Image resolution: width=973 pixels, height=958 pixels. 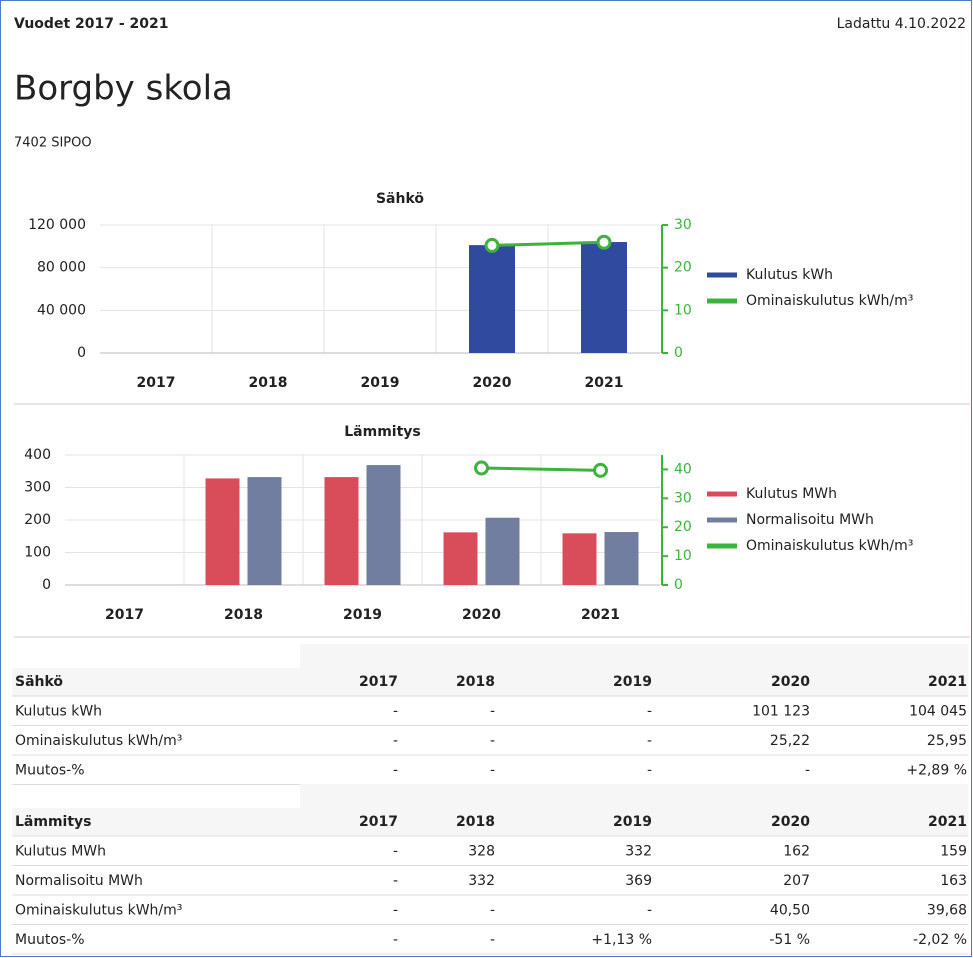 I want to click on table-cell: +1,13 %, so click(x=621, y=940).